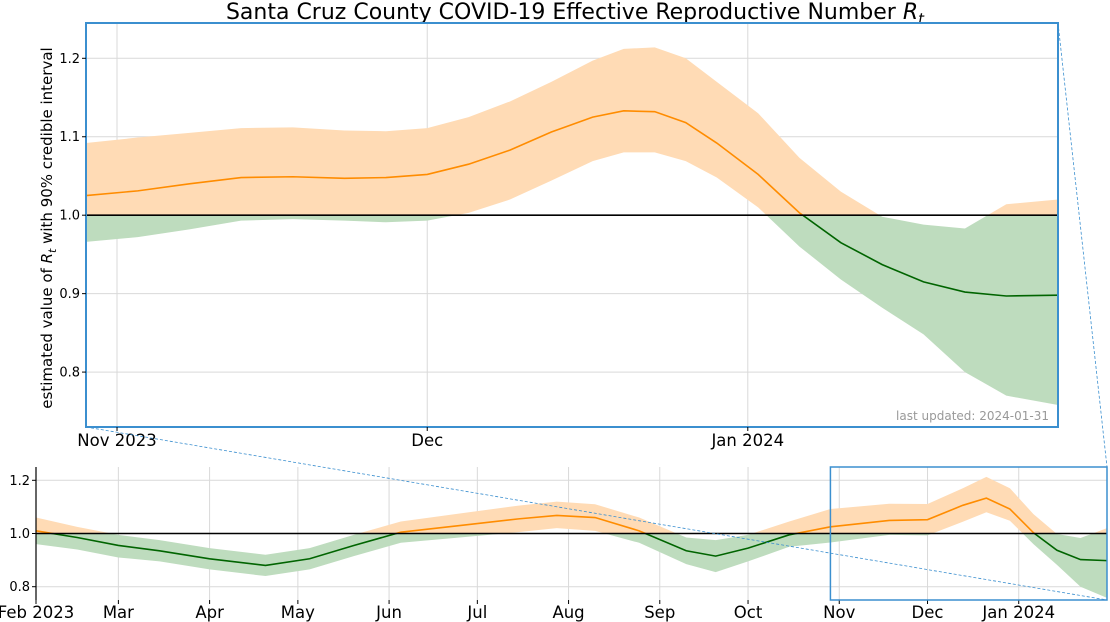  Describe the element at coordinates (118, 612) in the screenshot. I see `overview-x-tick-label: Mar` at that location.